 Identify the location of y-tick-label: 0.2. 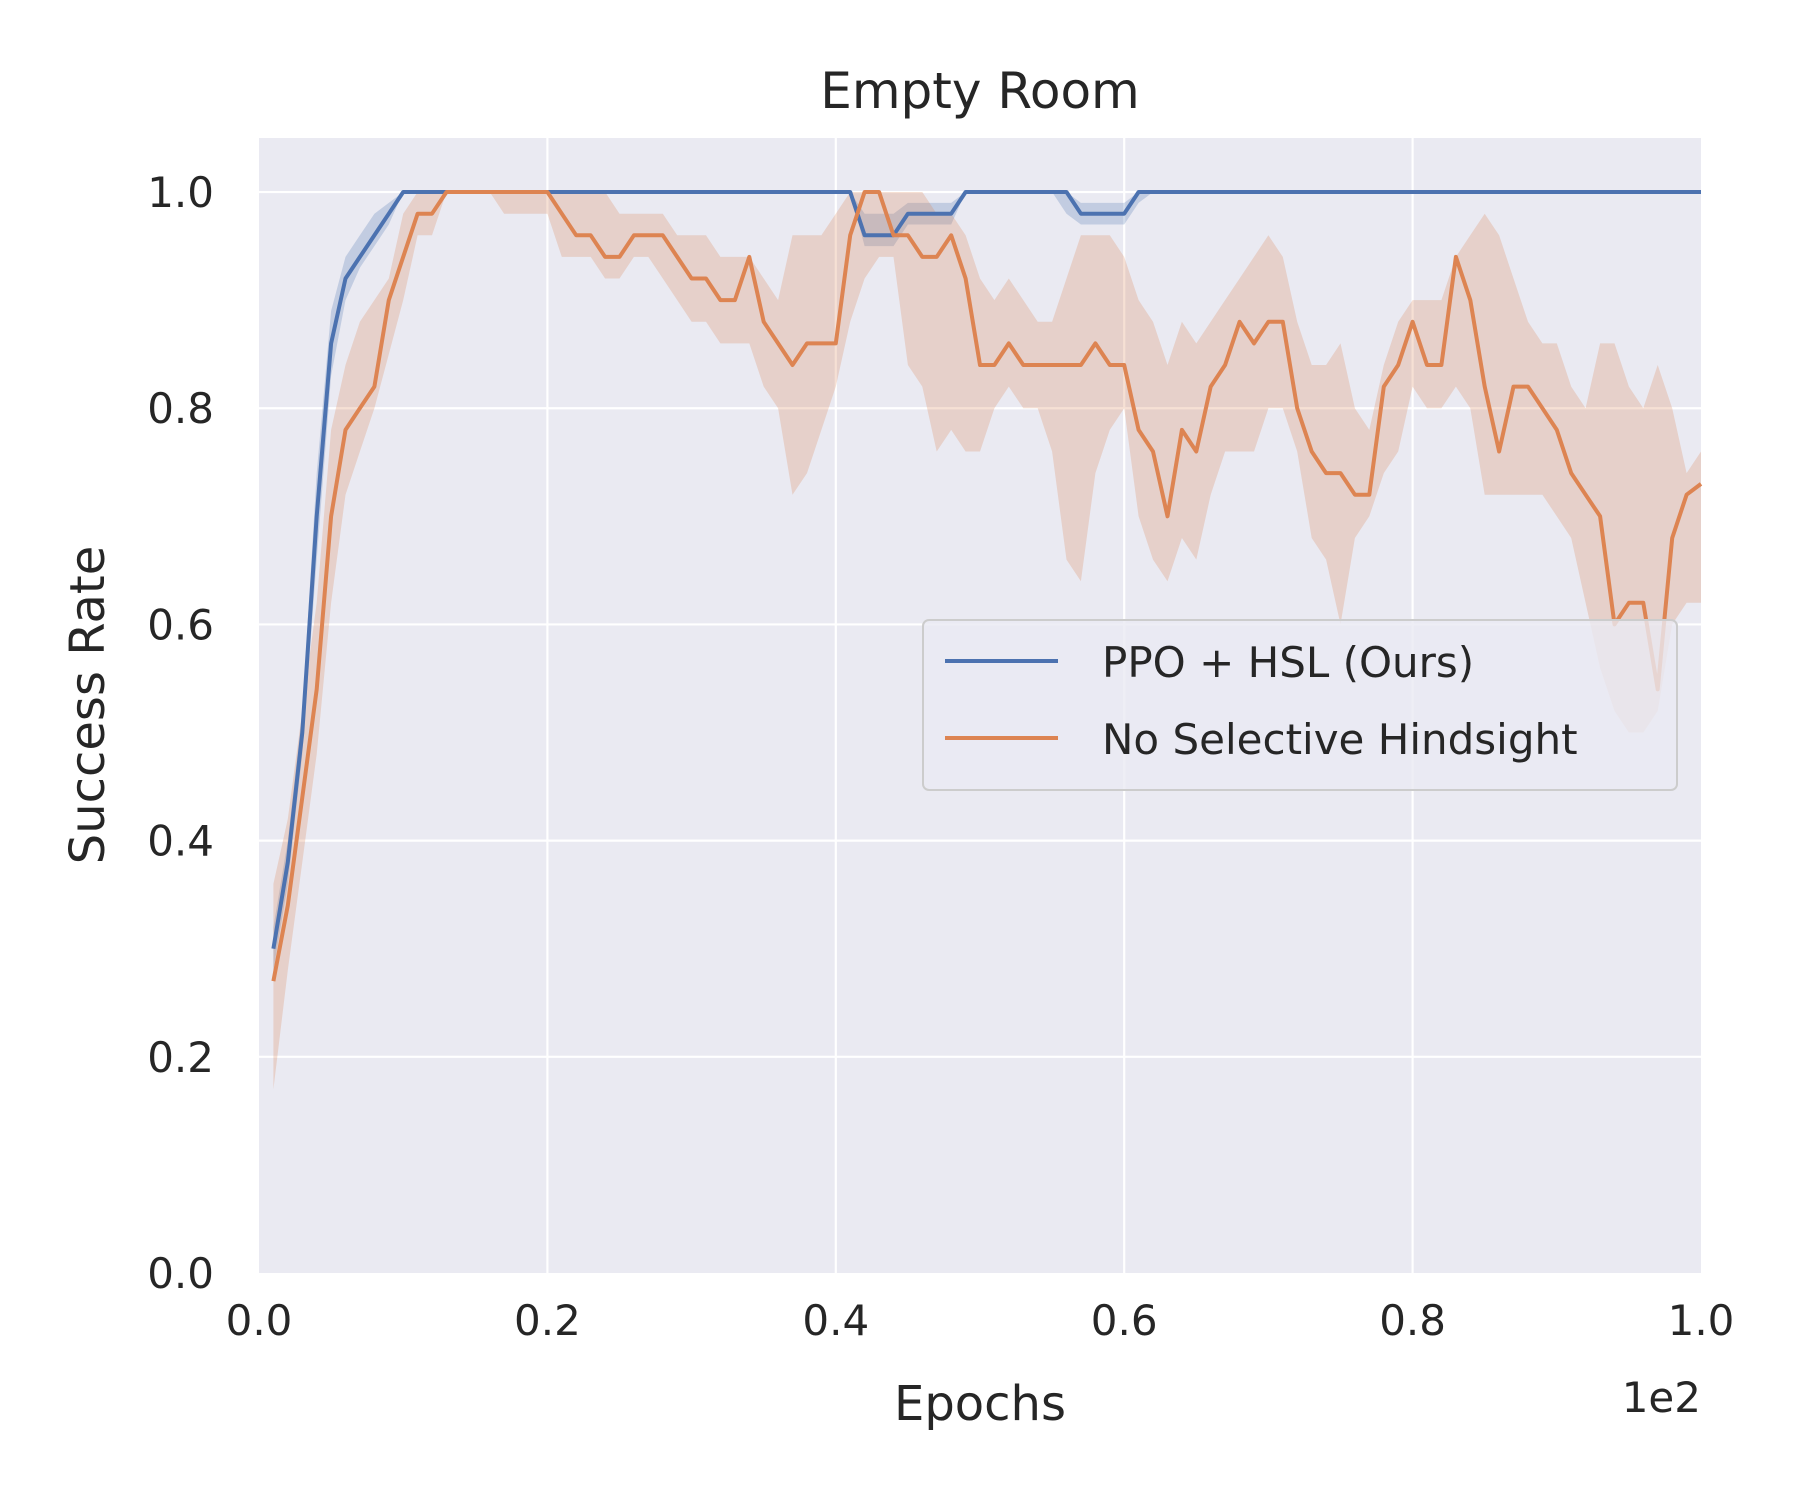
(180, 1057).